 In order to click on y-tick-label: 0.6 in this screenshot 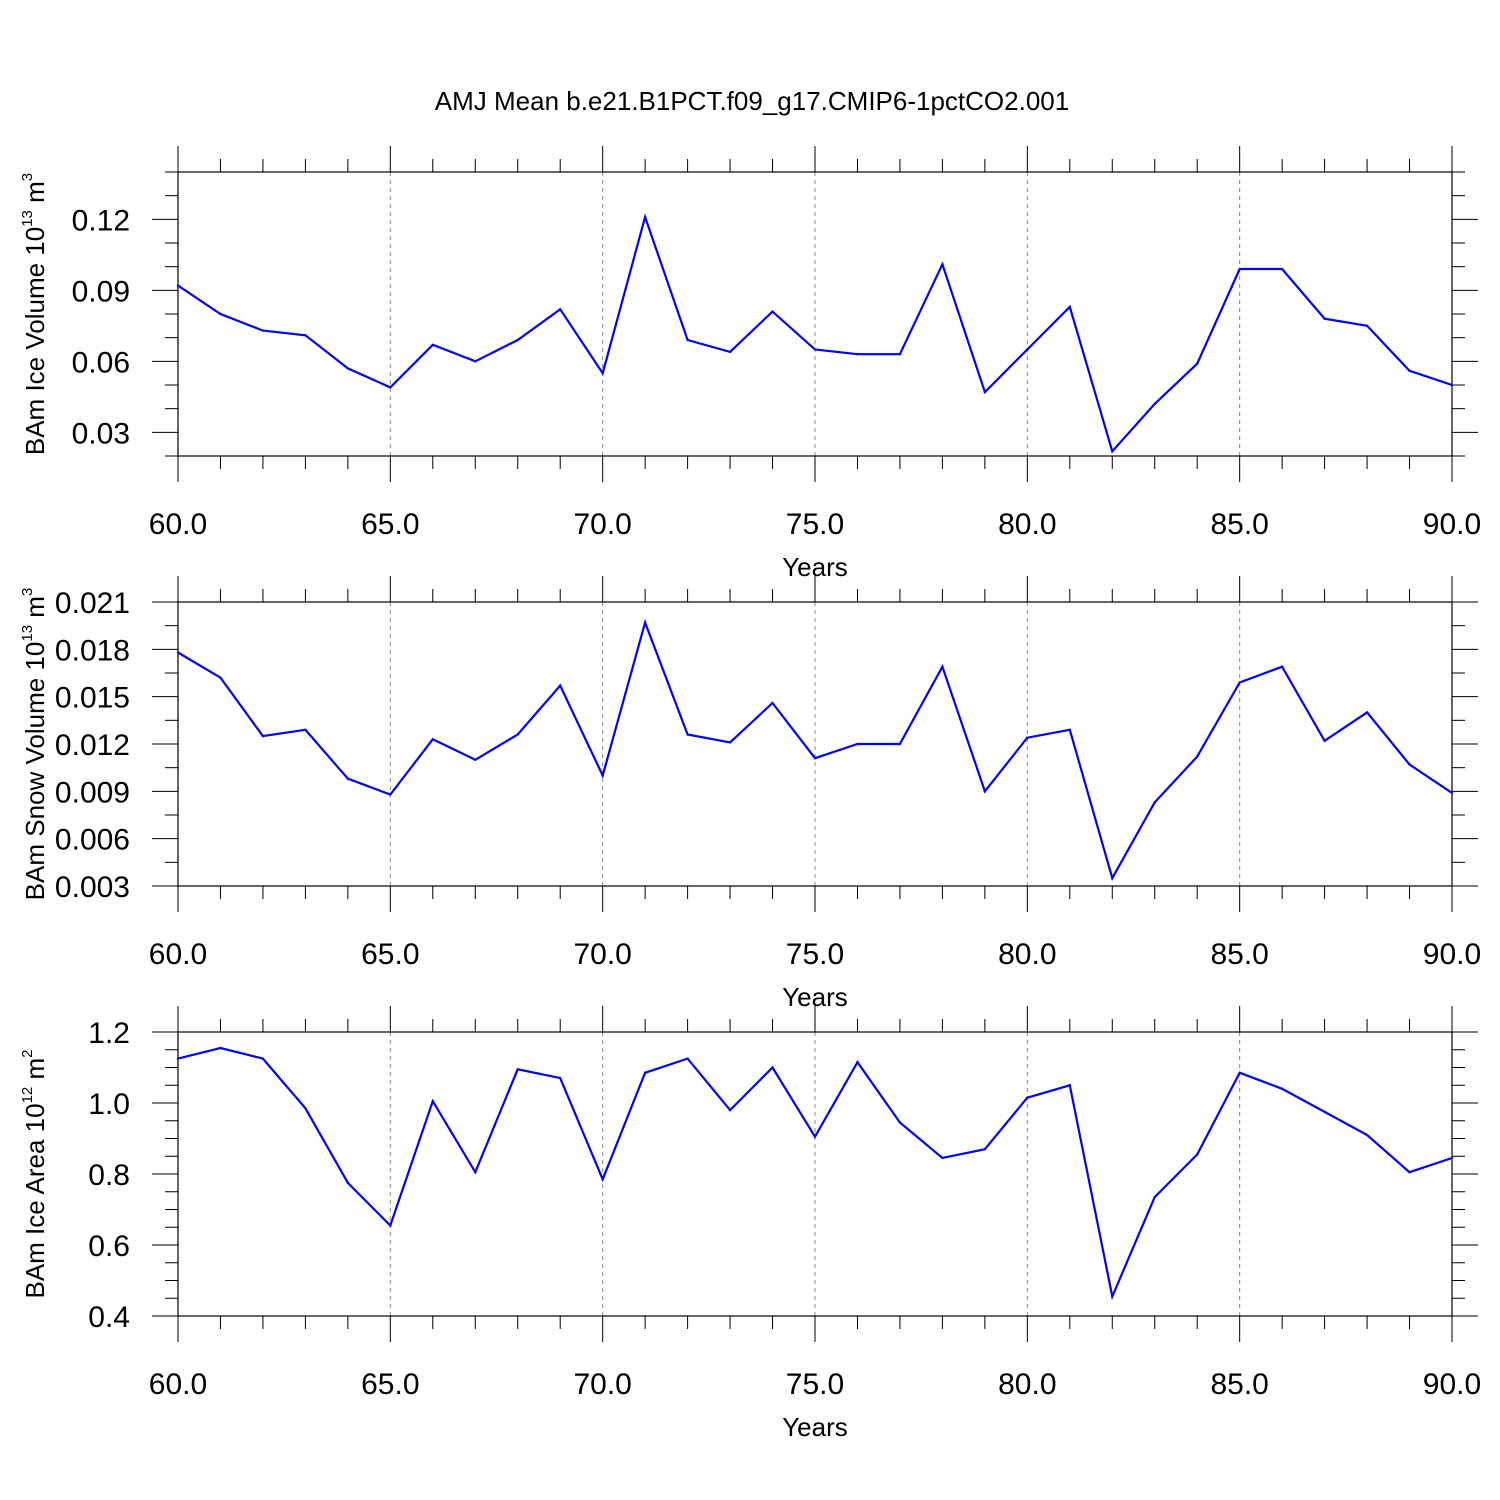, I will do `click(109, 1246)`.